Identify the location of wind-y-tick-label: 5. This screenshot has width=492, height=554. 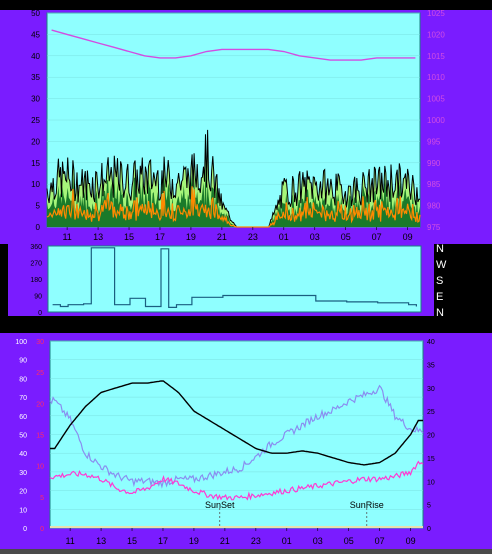
(38, 206).